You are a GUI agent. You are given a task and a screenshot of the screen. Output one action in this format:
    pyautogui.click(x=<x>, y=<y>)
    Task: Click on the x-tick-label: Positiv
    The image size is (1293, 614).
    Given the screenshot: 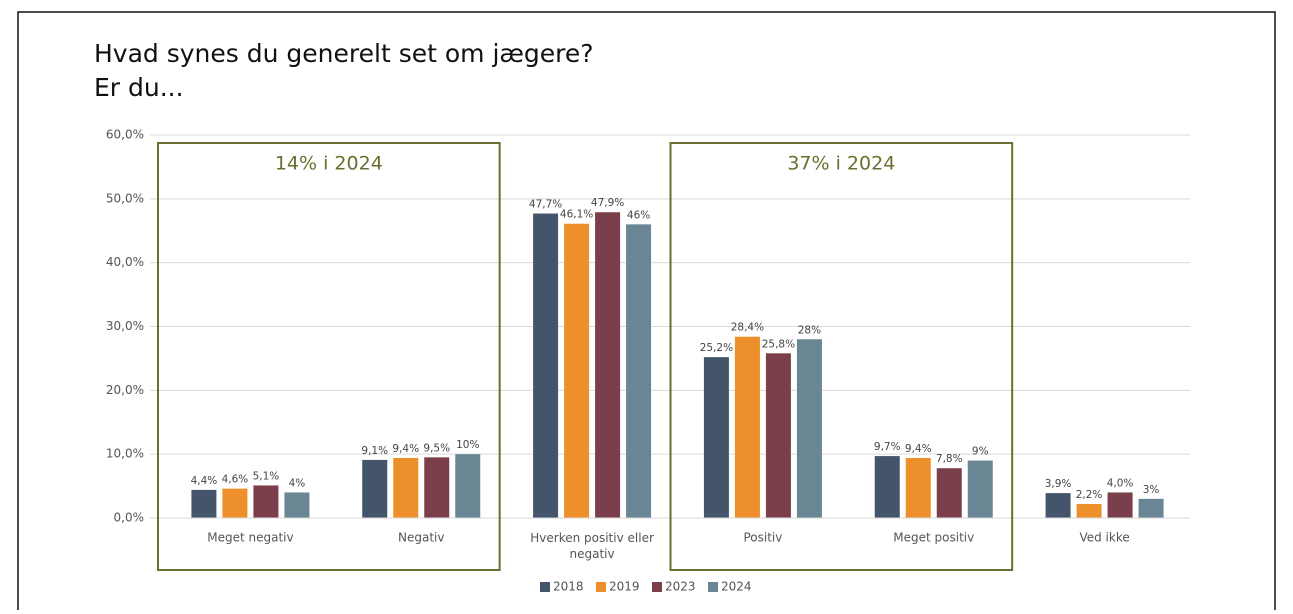 What is the action you would take?
    pyautogui.click(x=762, y=538)
    